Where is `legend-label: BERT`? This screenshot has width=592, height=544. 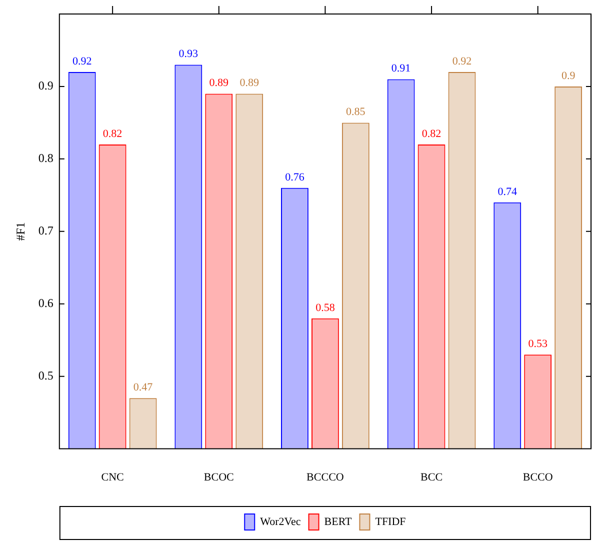 legend-label: BERT is located at coordinates (338, 522).